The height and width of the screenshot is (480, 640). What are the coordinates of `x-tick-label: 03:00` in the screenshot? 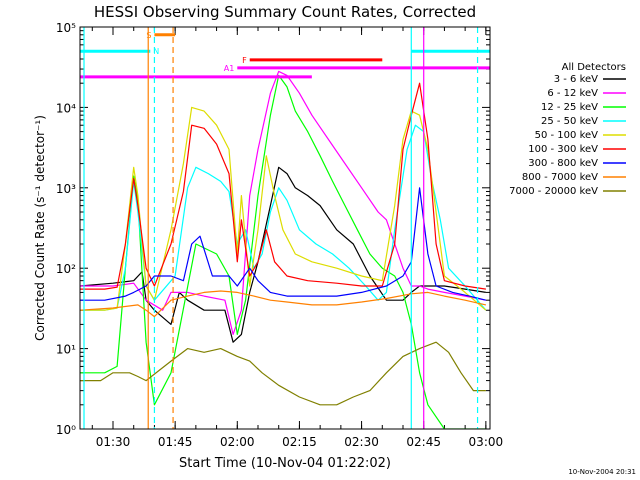 It's located at (486, 442).